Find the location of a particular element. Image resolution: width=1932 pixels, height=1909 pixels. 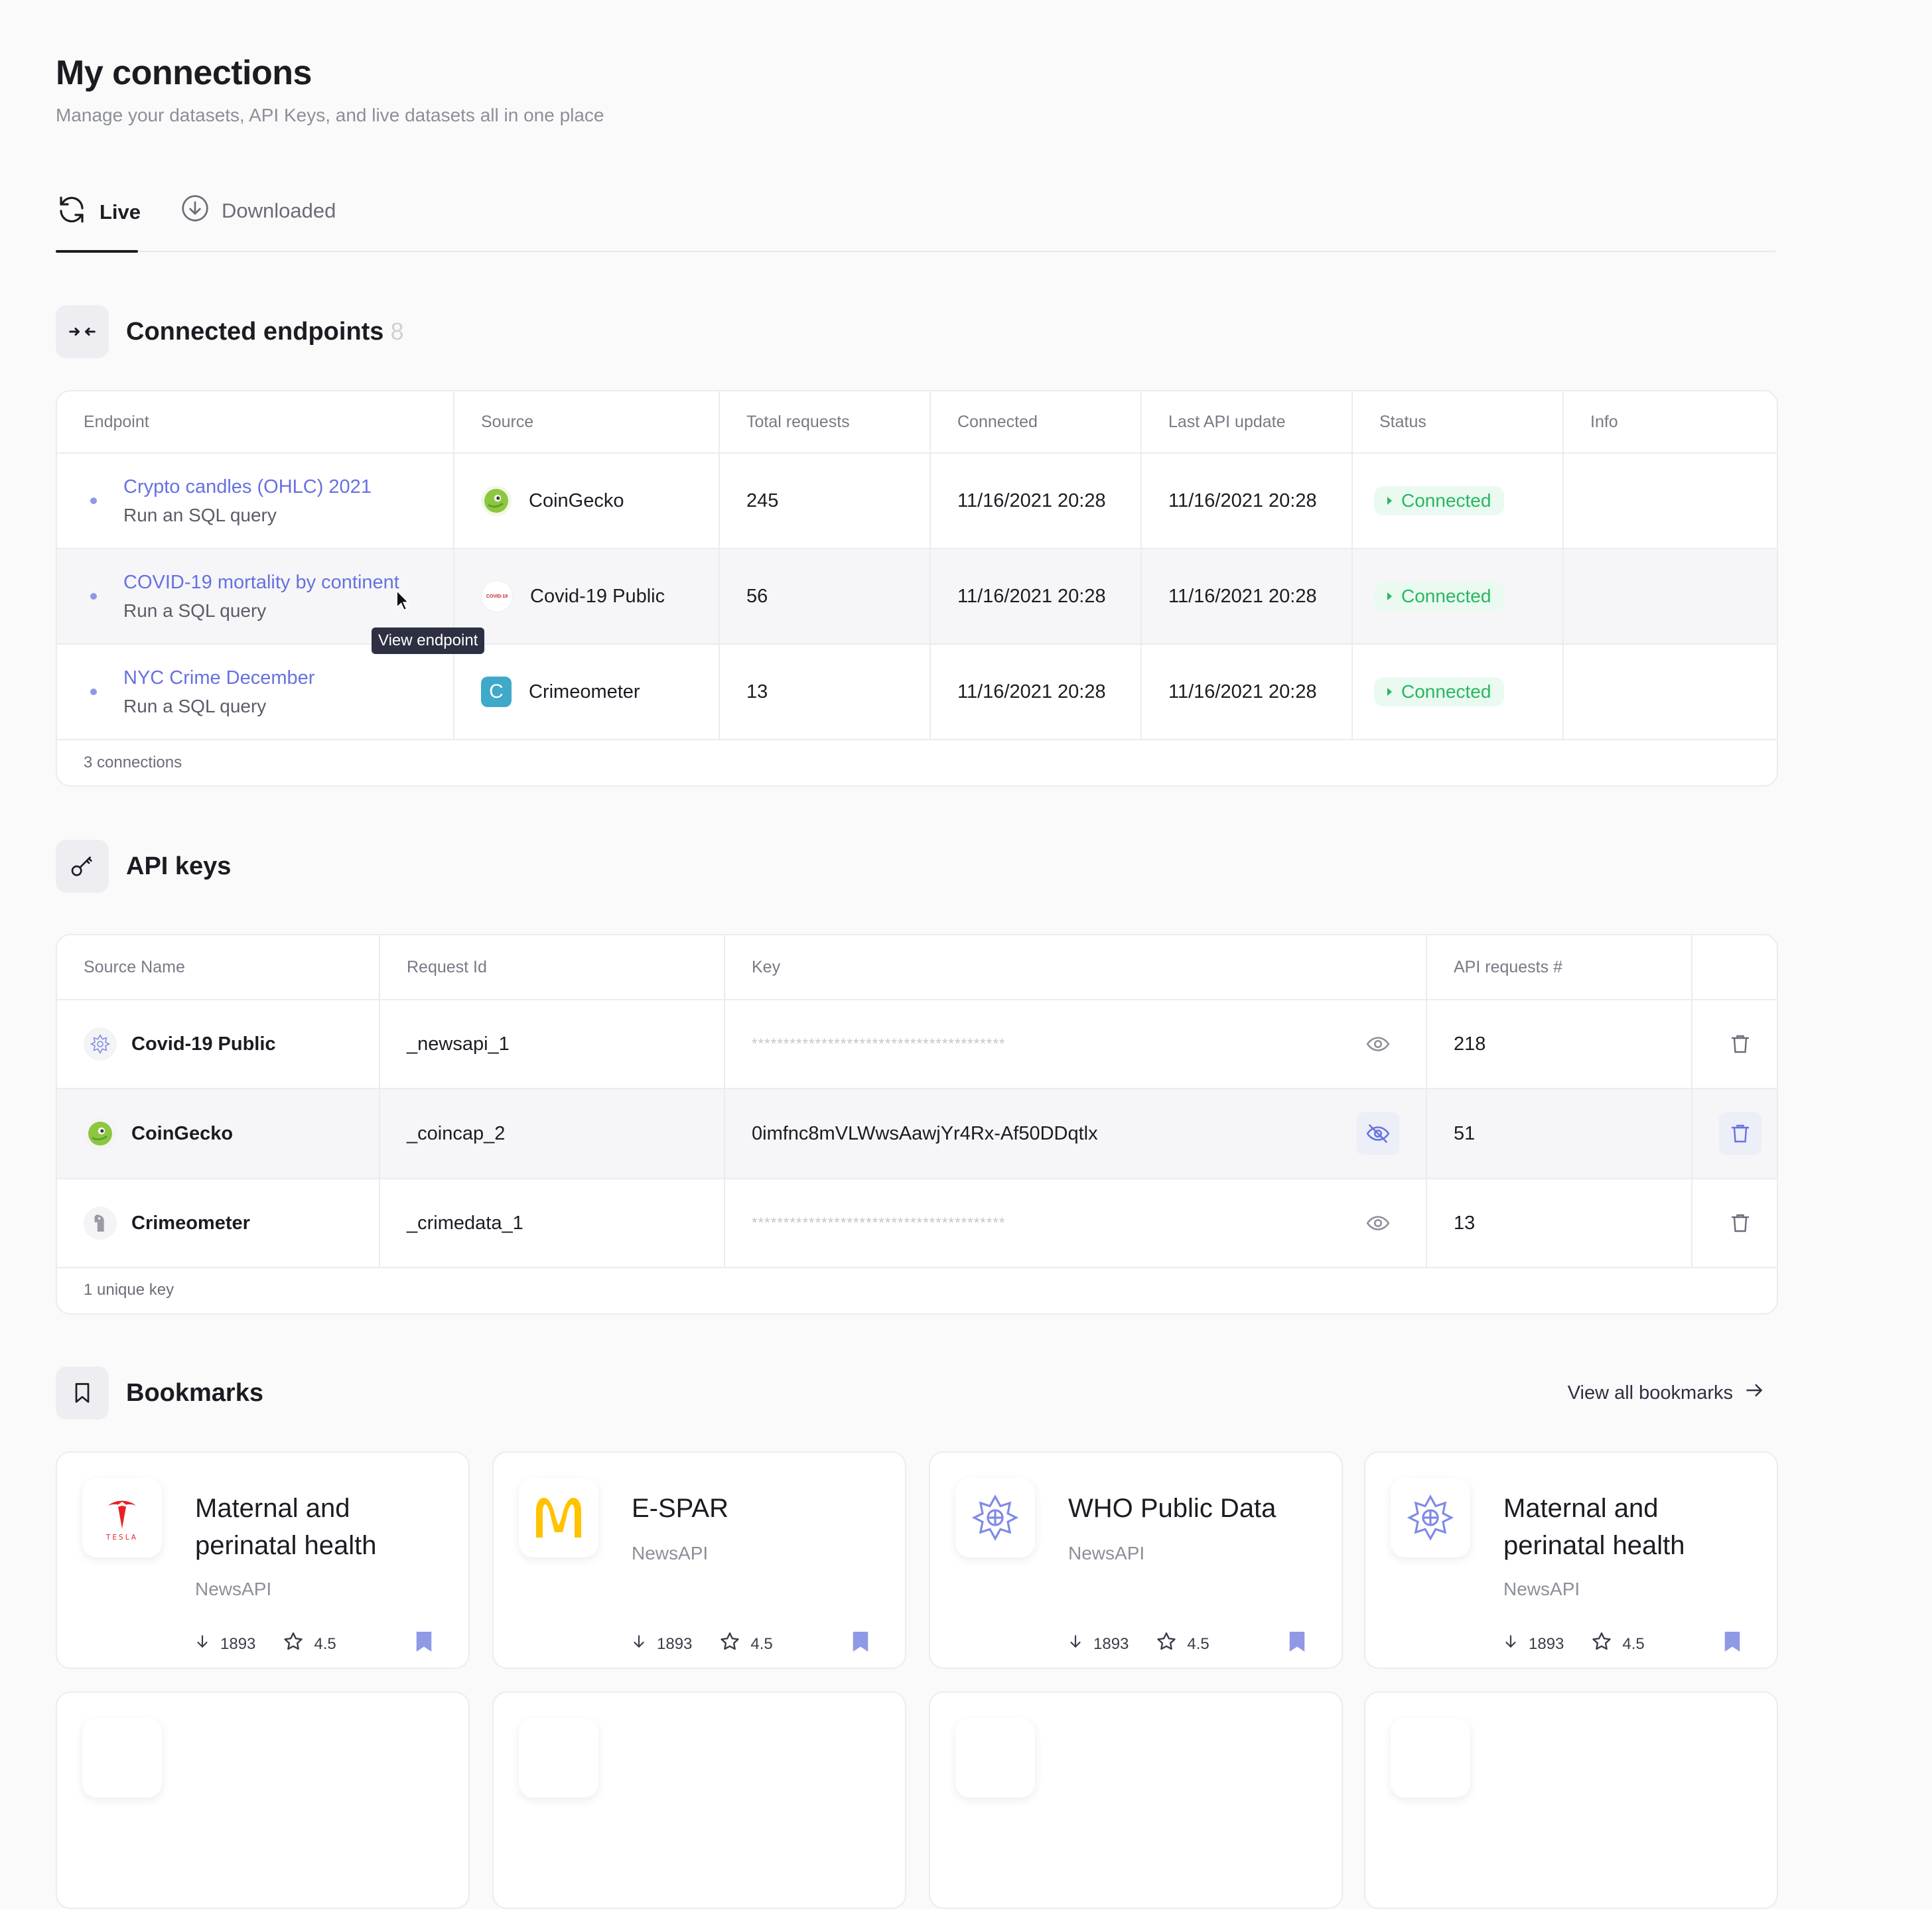

bookmarks-section-header: Bookmarks is located at coordinates (159, 1392).